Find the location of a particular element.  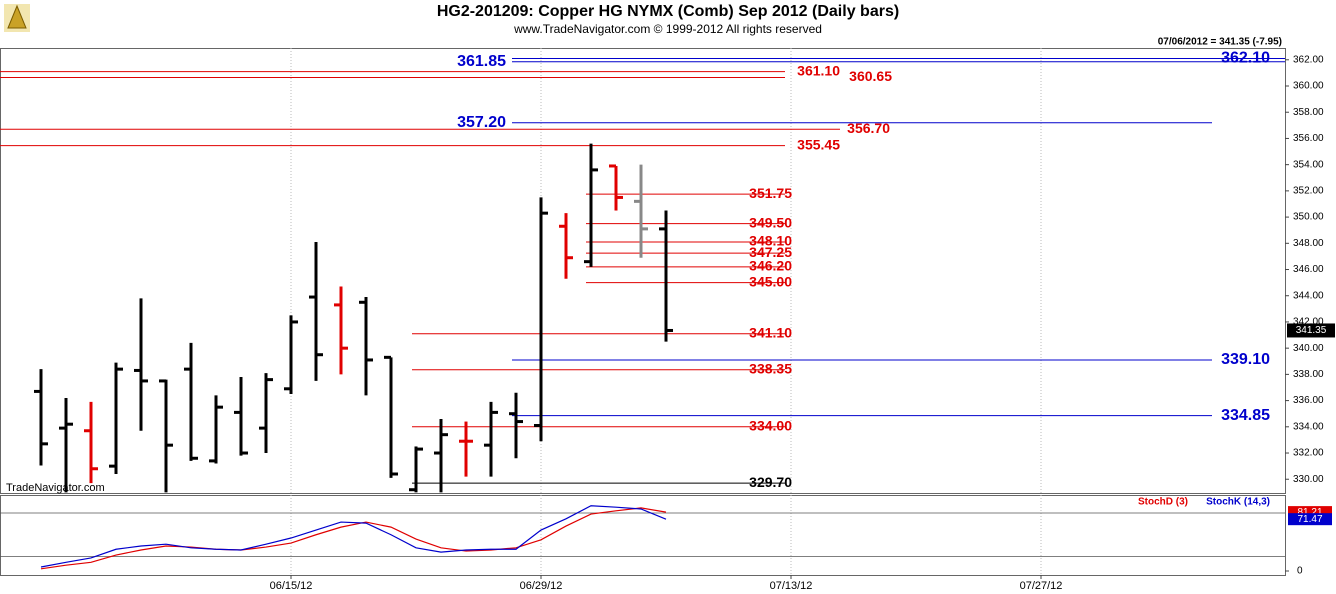

y-tick-label: 362.00 is located at coordinates (1308, 59).